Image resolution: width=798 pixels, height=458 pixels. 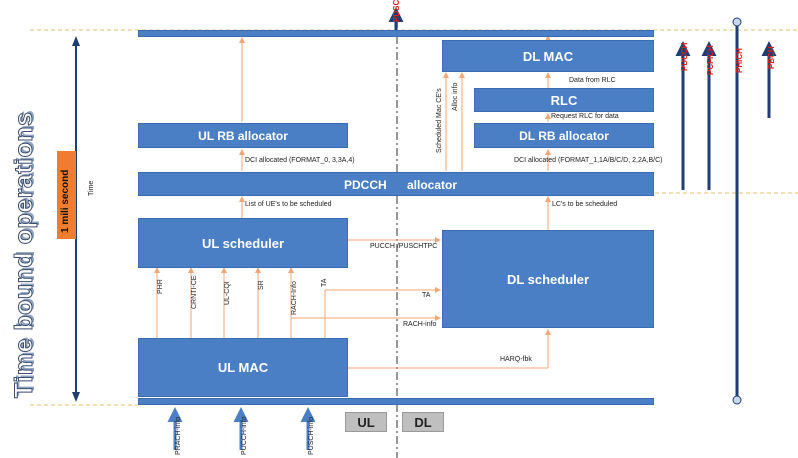 What do you see at coordinates (366, 422) in the screenshot?
I see `ul-tag: UL` at bounding box center [366, 422].